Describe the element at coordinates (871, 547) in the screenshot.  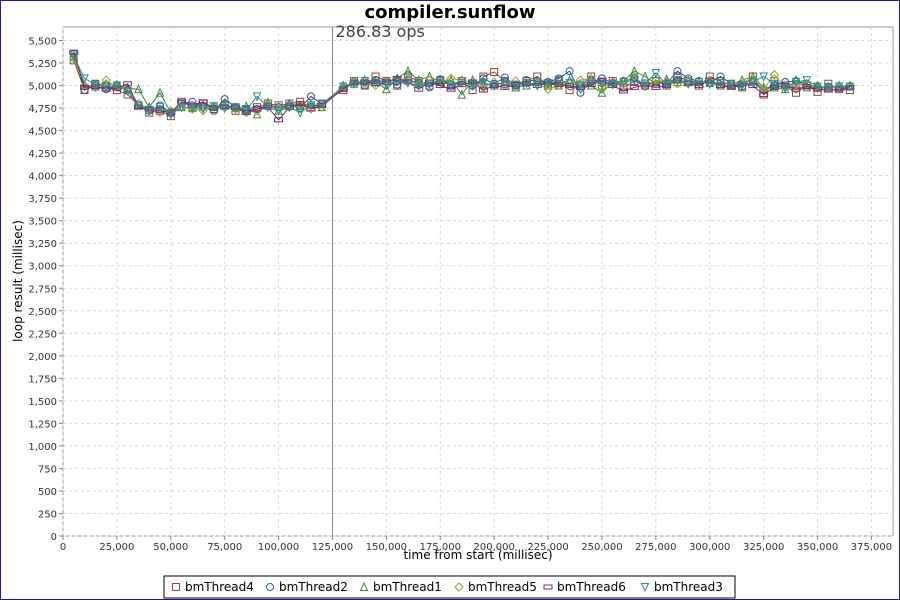
I see `x-tick-label: 375,000` at that location.